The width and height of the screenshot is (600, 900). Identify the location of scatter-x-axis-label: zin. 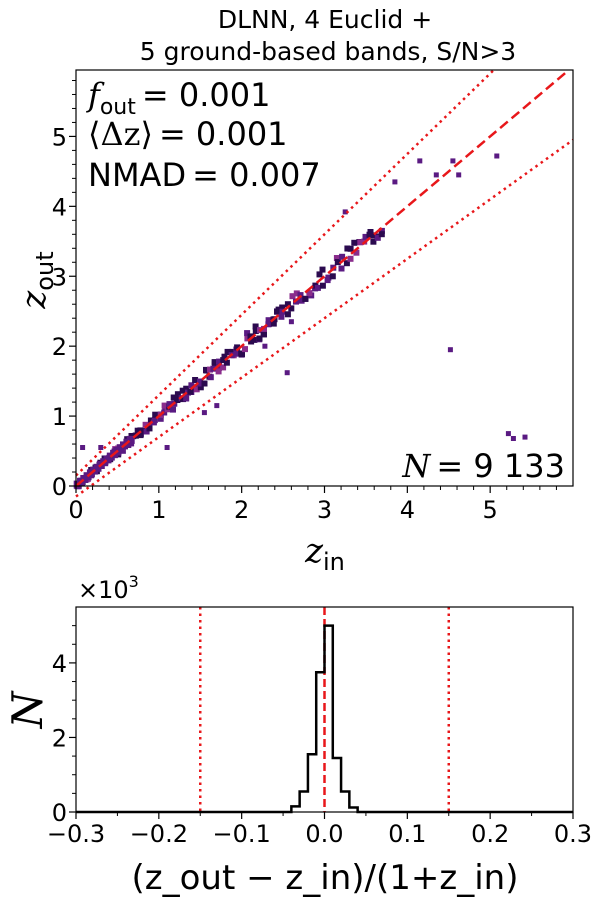
(324, 553).